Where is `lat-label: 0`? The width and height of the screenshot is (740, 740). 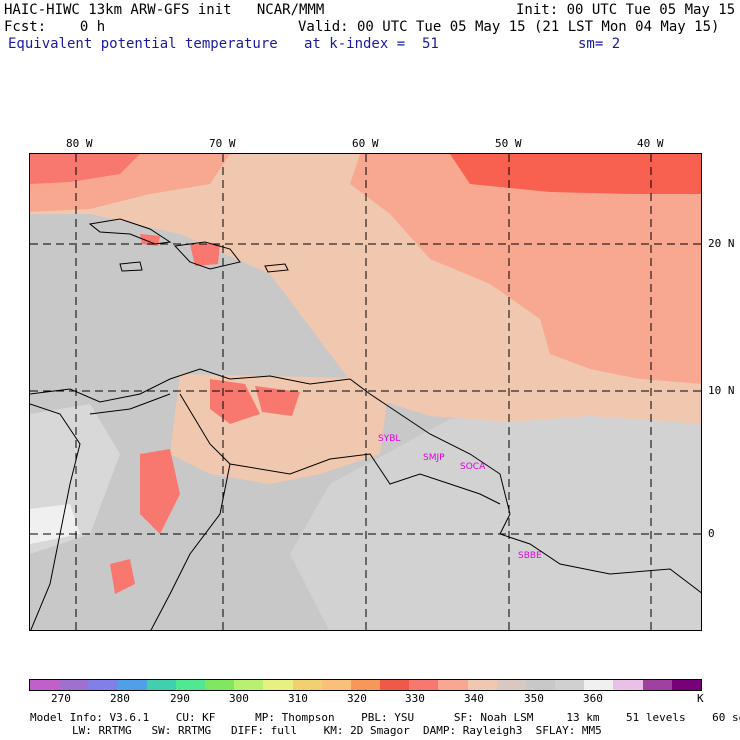 lat-label: 0 is located at coordinates (711, 533).